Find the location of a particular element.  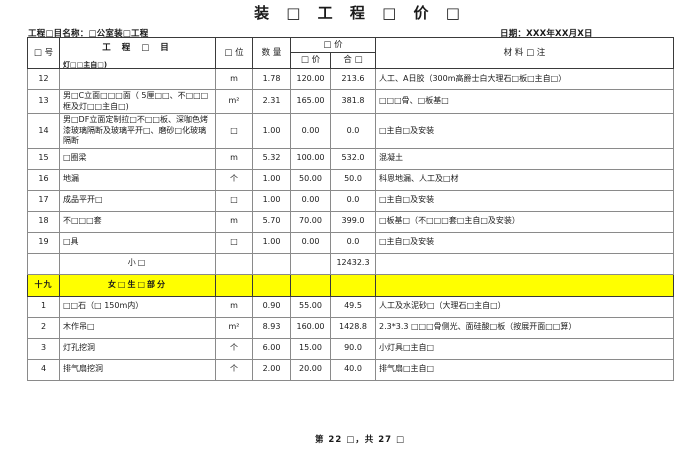

cell-no: 13 is located at coordinates (43, 101).